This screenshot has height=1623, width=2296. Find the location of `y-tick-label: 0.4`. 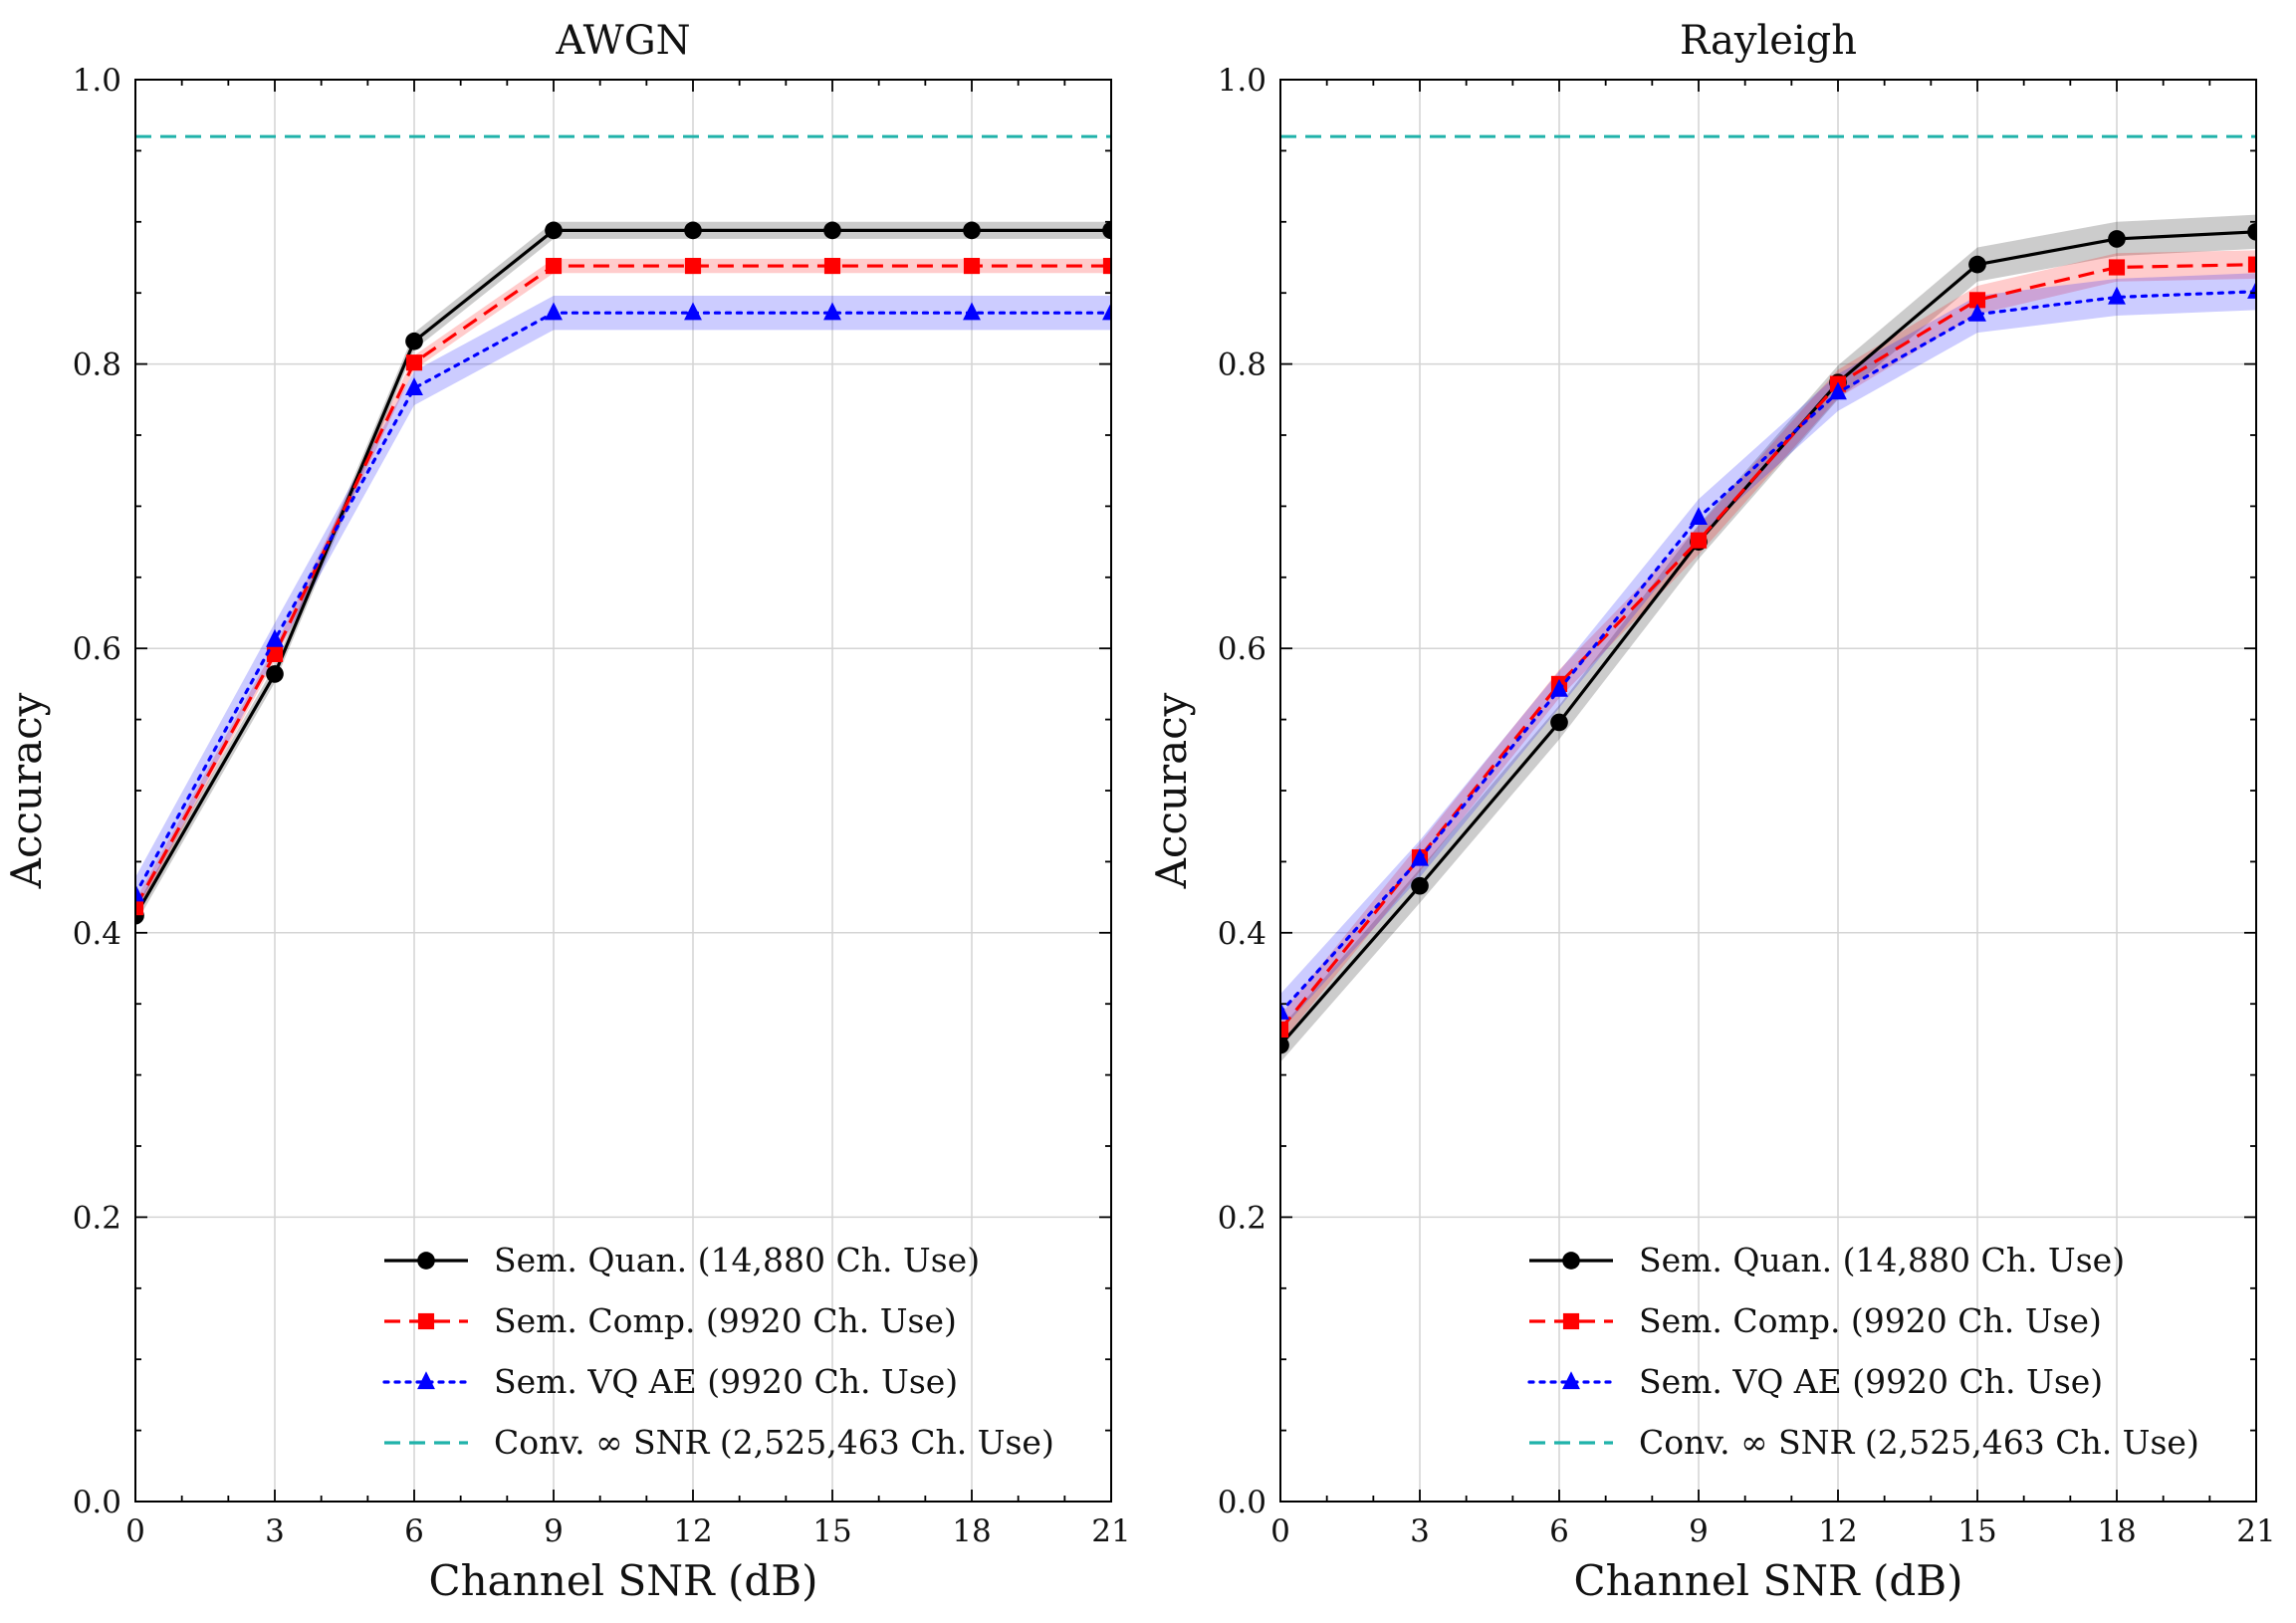

y-tick-label: 0.4 is located at coordinates (97, 934).